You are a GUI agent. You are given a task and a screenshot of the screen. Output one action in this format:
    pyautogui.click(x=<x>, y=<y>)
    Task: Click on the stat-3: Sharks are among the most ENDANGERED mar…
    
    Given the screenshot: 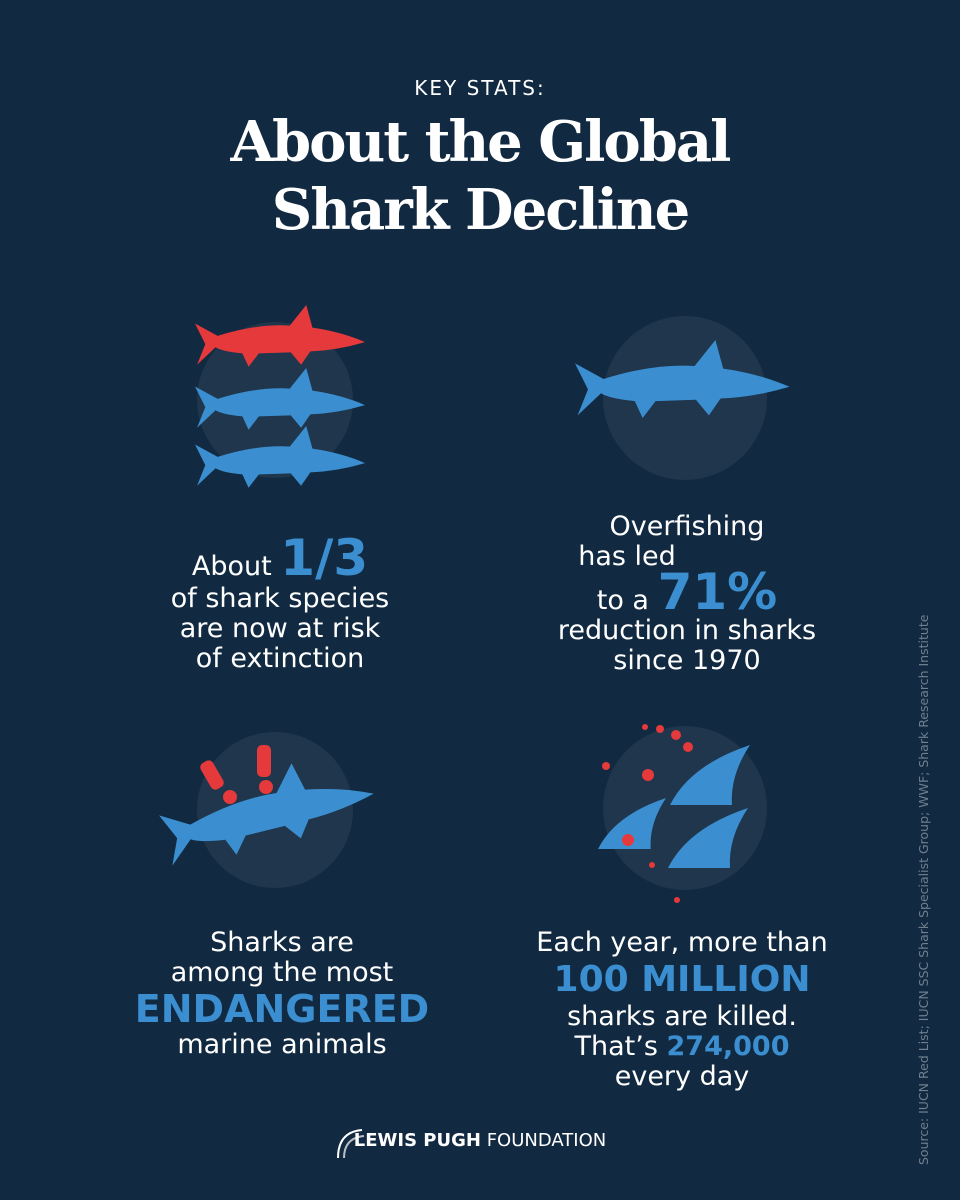 What is the action you would take?
    pyautogui.click(x=282, y=994)
    